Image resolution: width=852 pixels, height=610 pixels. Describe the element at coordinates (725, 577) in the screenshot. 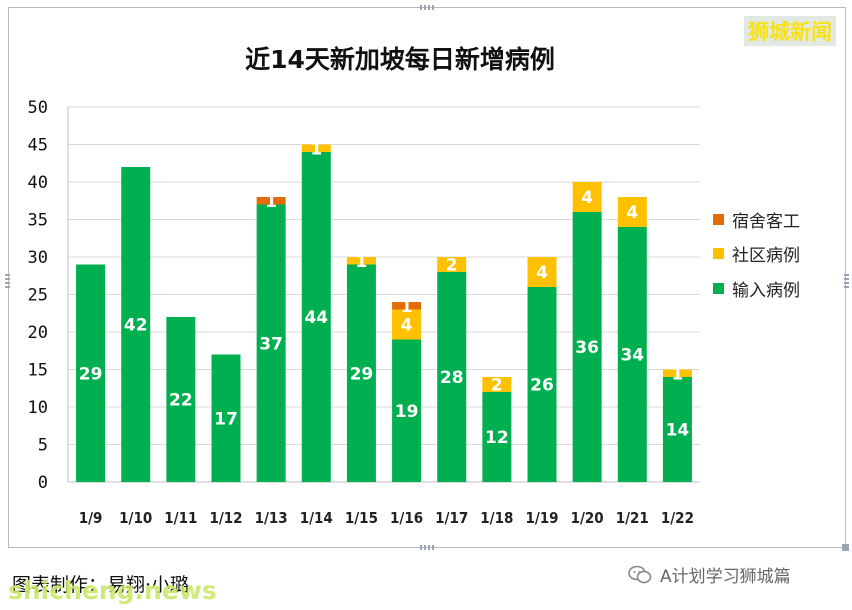

I see `account-name: A计划学习狮城篇` at that location.